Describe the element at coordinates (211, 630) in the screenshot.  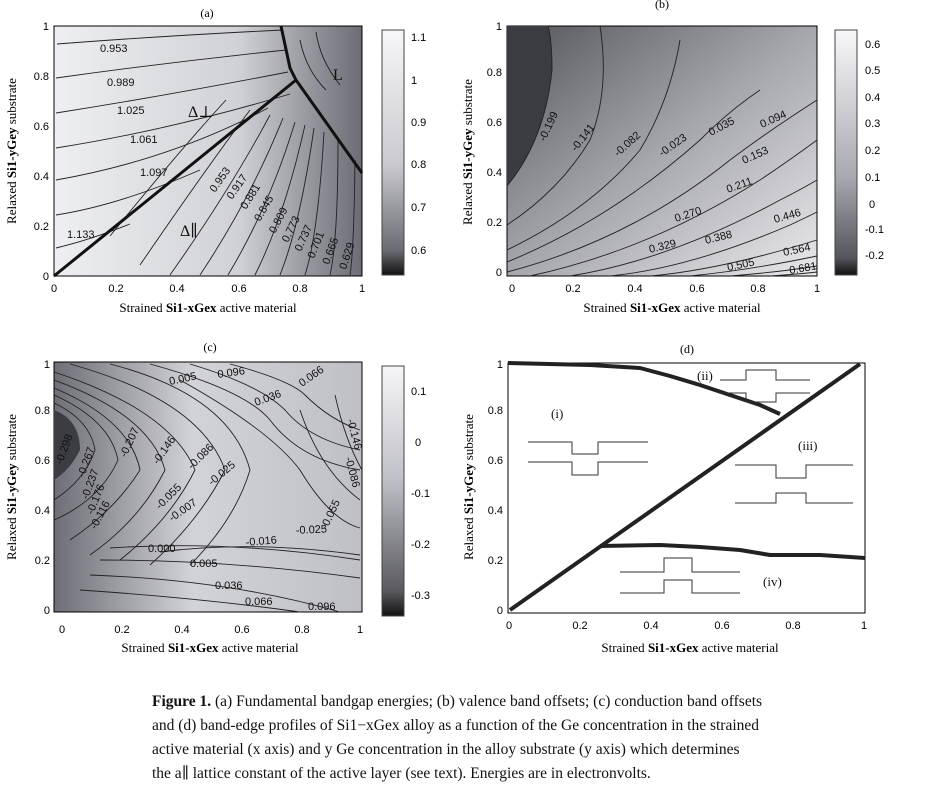
I see `panel-c-xticks: 0 0.2 0.4 0.6 0.8 1` at that location.